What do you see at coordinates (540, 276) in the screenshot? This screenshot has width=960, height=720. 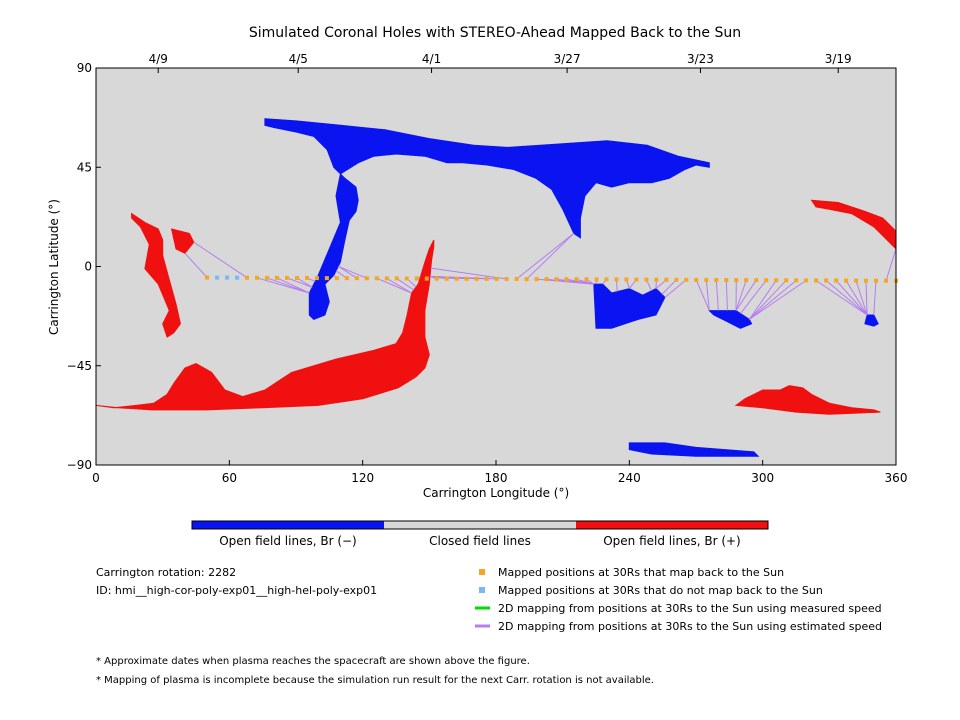 I see `mapping-lines` at bounding box center [540, 276].